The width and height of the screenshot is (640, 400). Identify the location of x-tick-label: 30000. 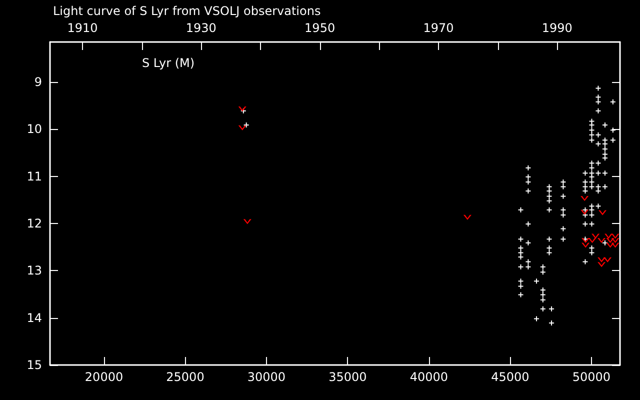
(266, 377).